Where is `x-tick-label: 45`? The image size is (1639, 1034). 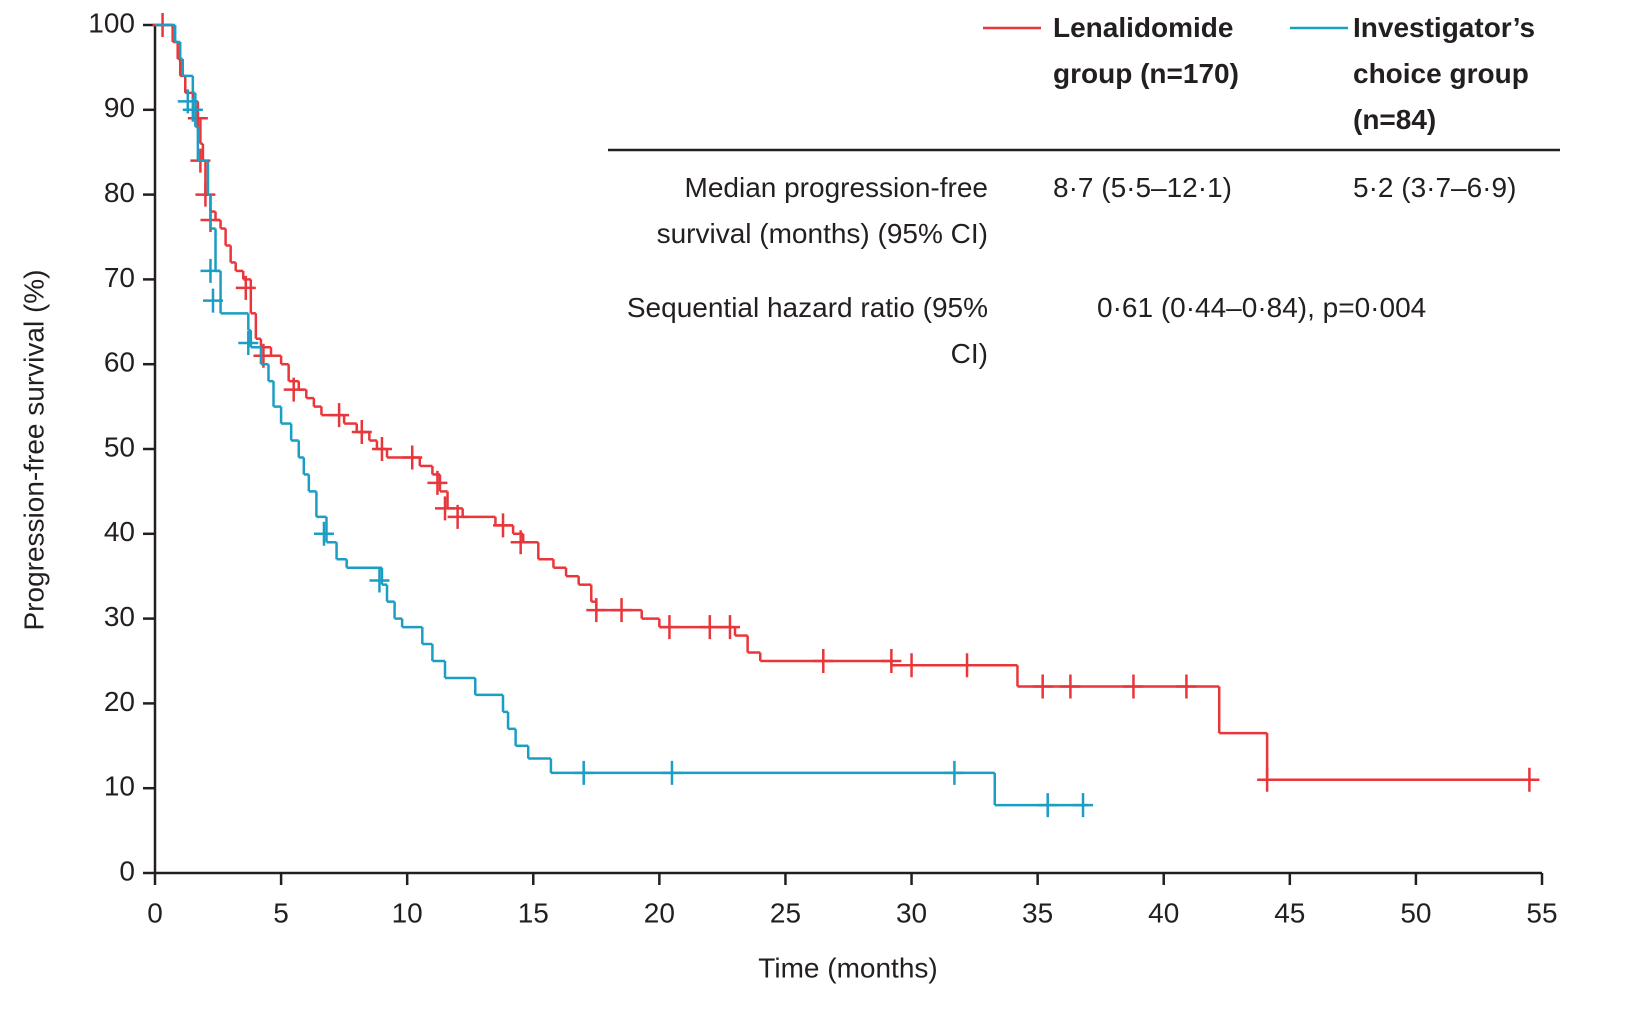
x-tick-label: 45 is located at coordinates (1289, 912).